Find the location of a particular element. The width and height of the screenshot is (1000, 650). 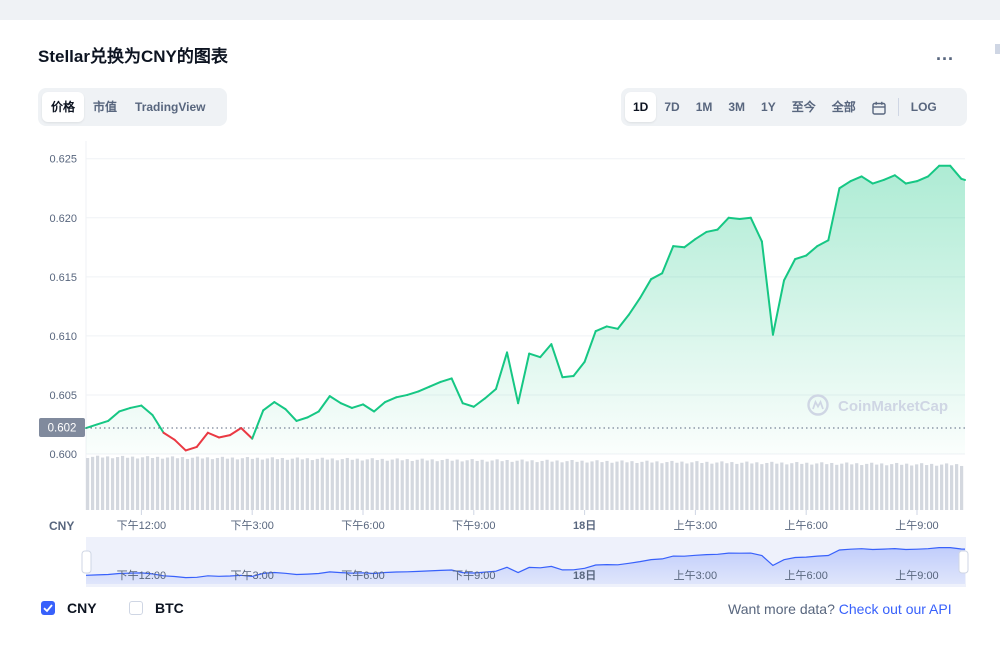

navigator-tick-label: 下午9:00 is located at coordinates (473, 575).